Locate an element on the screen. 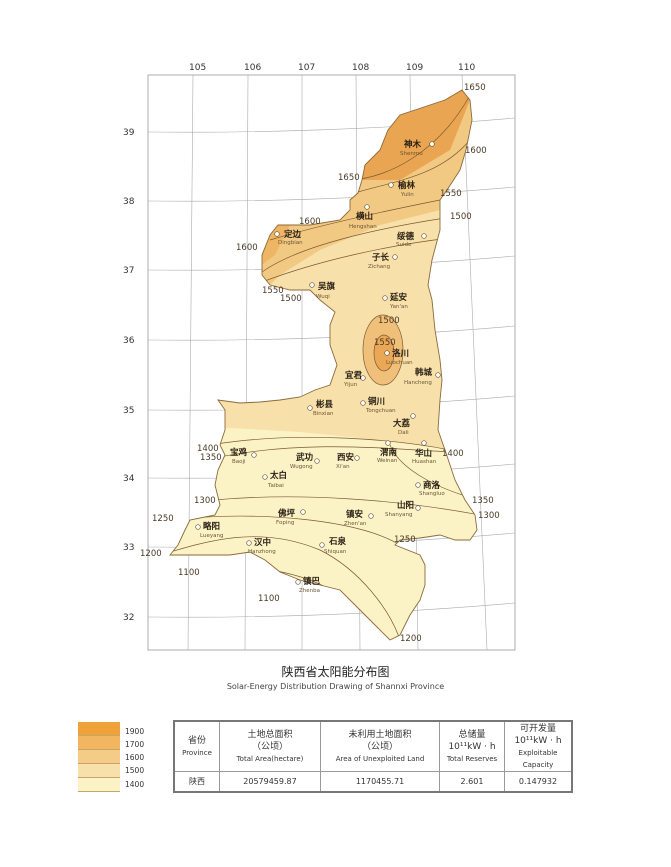 This screenshot has height=867, width=671. city-name-en: Weinan is located at coordinates (387, 461).